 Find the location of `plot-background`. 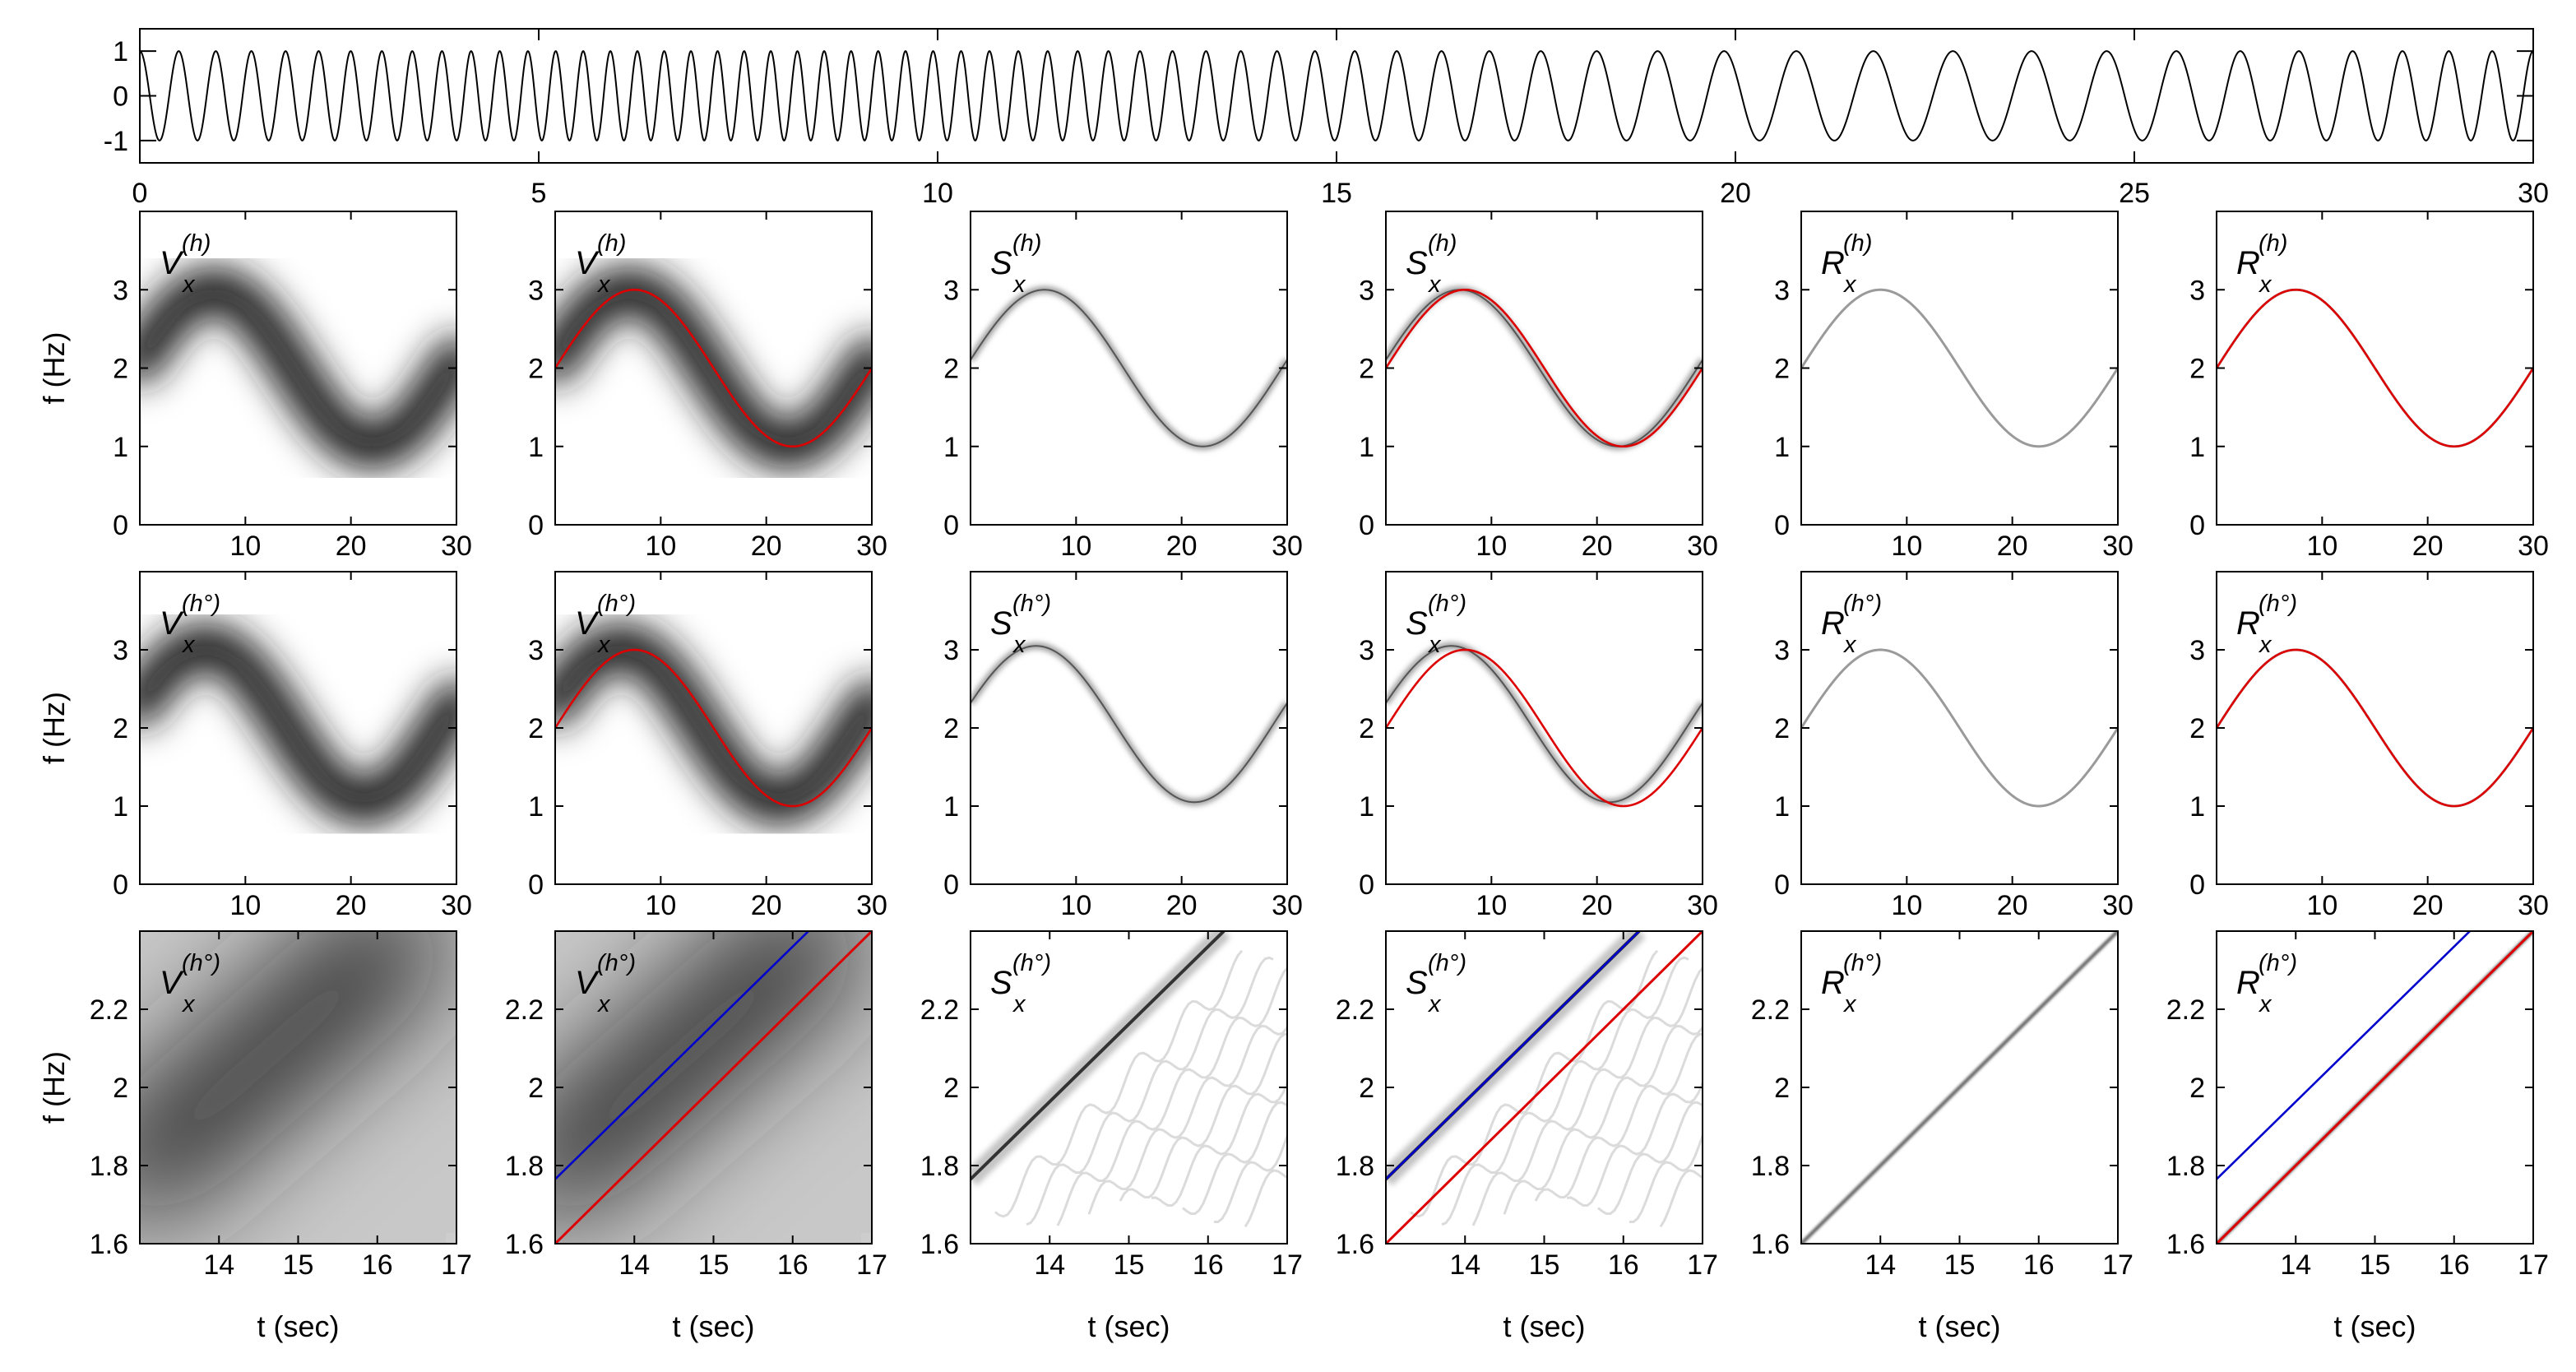

plot-background is located at coordinates (1129, 368).